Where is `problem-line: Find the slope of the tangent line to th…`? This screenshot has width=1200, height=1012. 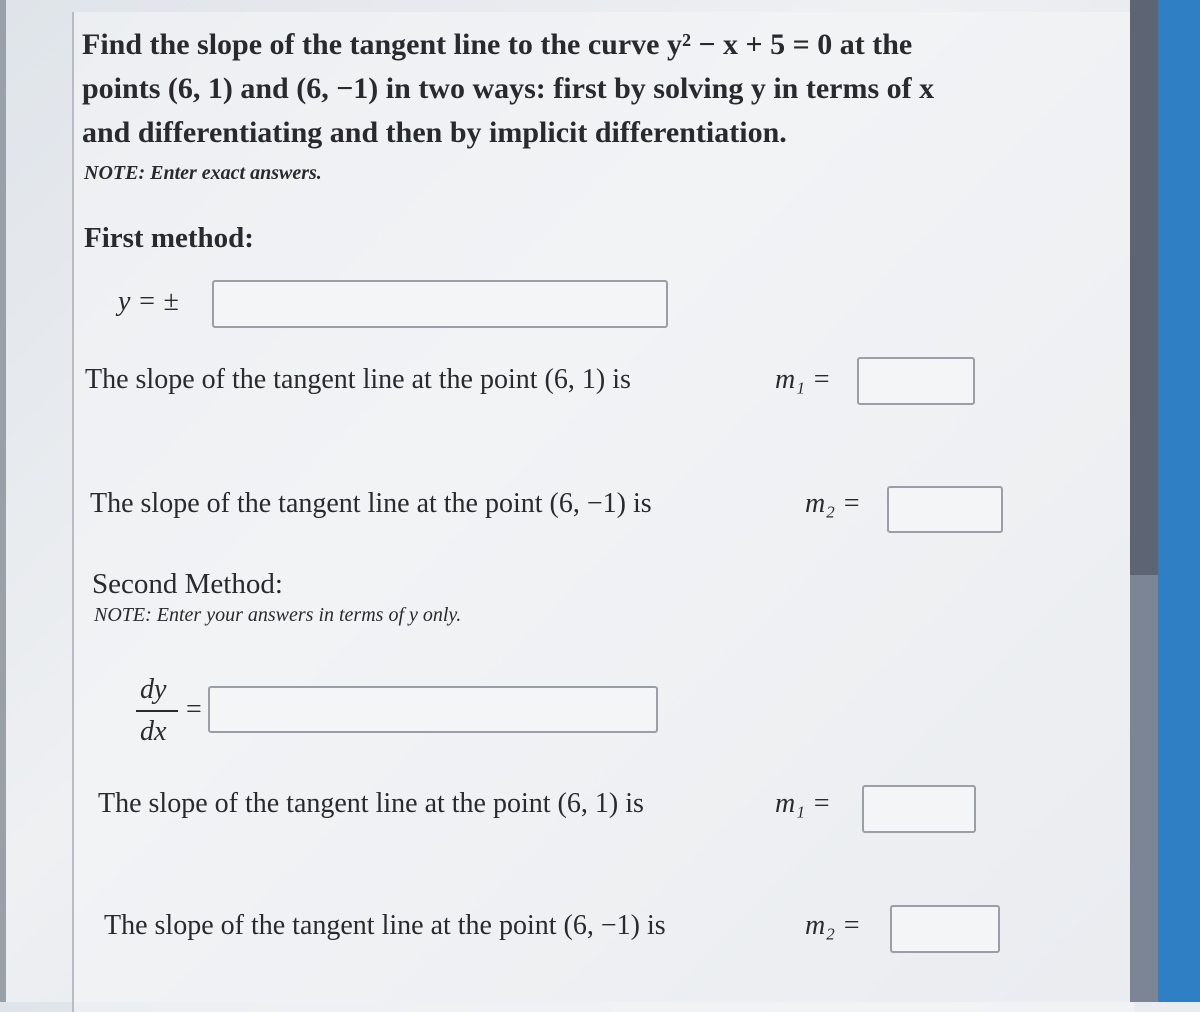
problem-line: Find the slope of the tangent line to th… is located at coordinates (497, 44).